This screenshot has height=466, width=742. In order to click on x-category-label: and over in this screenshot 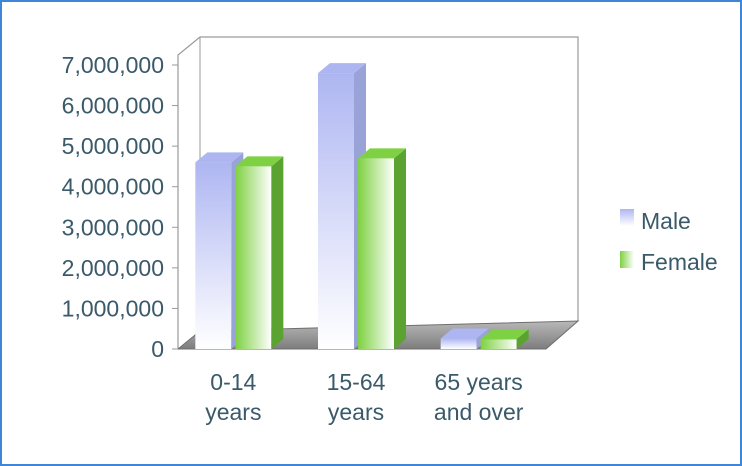, I will do `click(479, 412)`.